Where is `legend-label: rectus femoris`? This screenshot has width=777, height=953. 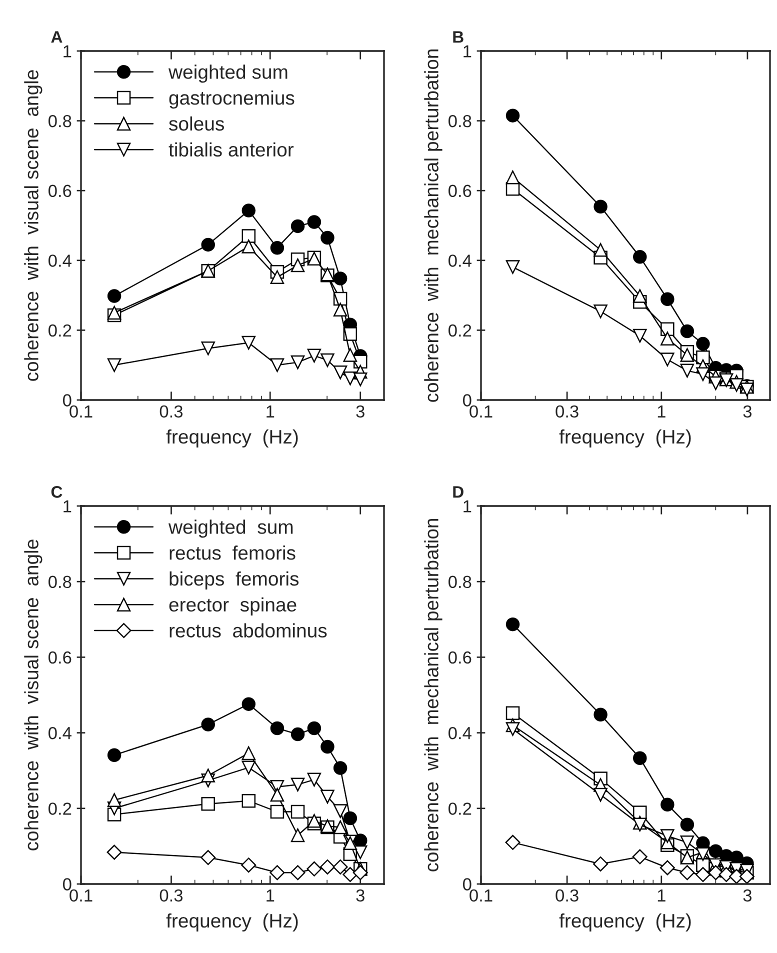 legend-label: rectus femoris is located at coordinates (233, 553).